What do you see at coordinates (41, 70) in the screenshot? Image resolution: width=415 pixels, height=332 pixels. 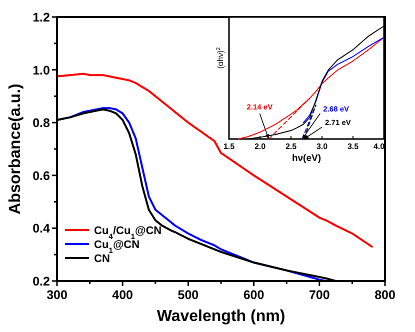 I see `y-tick-label: 1.0` at bounding box center [41, 70].